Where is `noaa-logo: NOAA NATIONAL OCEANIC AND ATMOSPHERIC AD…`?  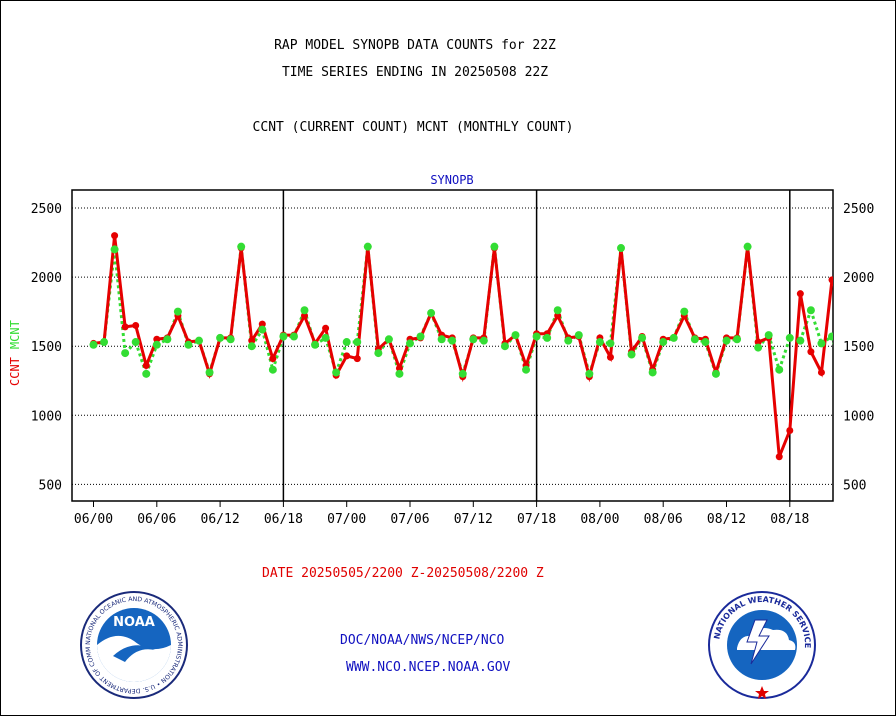
noaa-logo: NOAA NATIONAL OCEANIC AND ATMOSPHERIC AD… is located at coordinates (133, 644).